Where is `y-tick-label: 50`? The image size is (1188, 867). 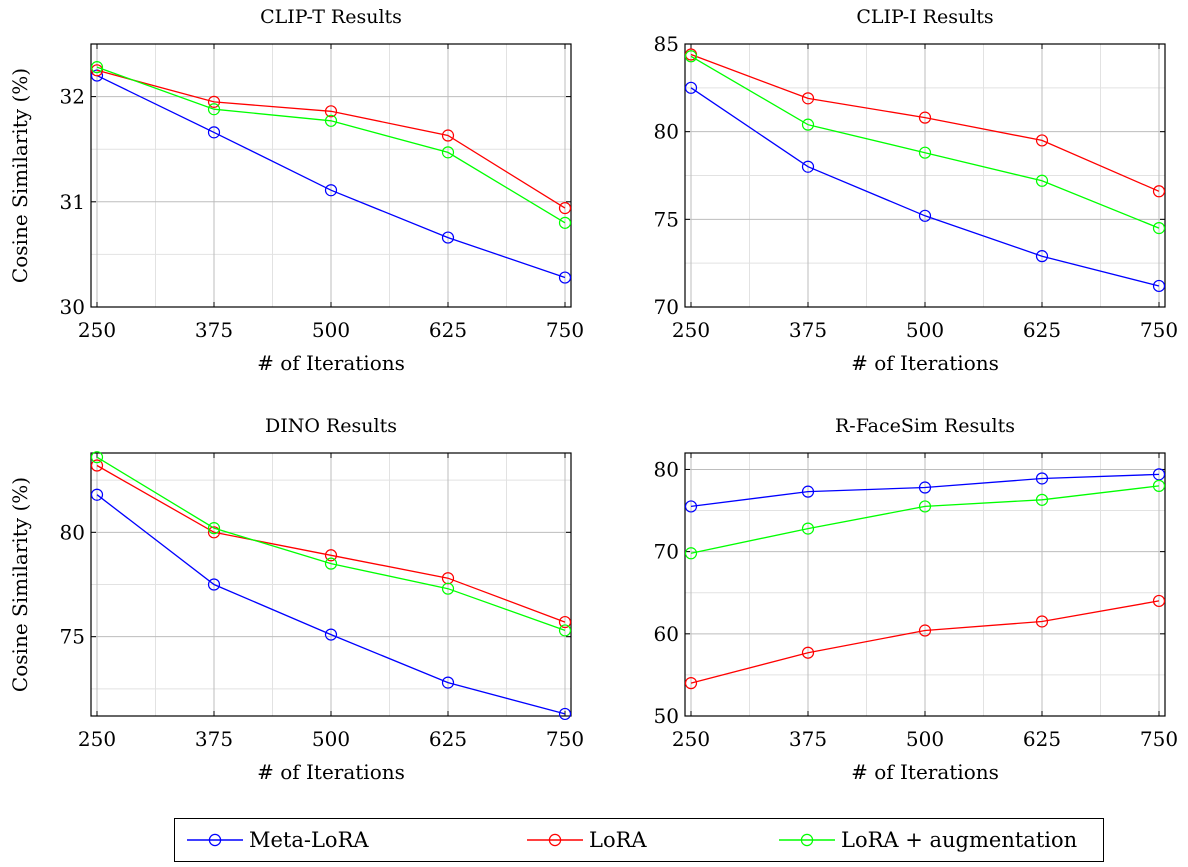
y-tick-label: 50 is located at coordinates (666, 716).